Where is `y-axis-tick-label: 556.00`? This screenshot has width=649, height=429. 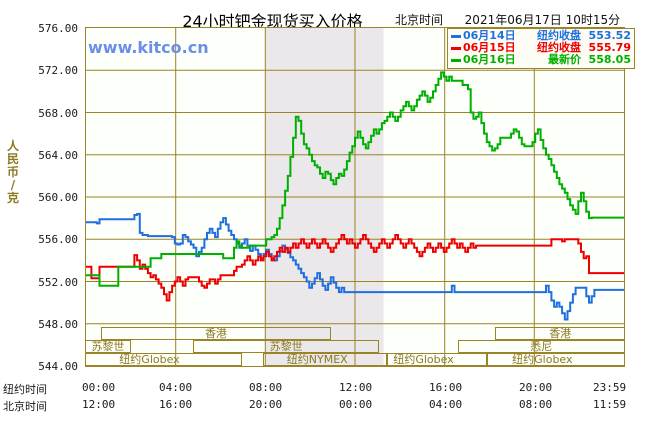
y-axis-tick-label: 556.00 is located at coordinates (58, 240).